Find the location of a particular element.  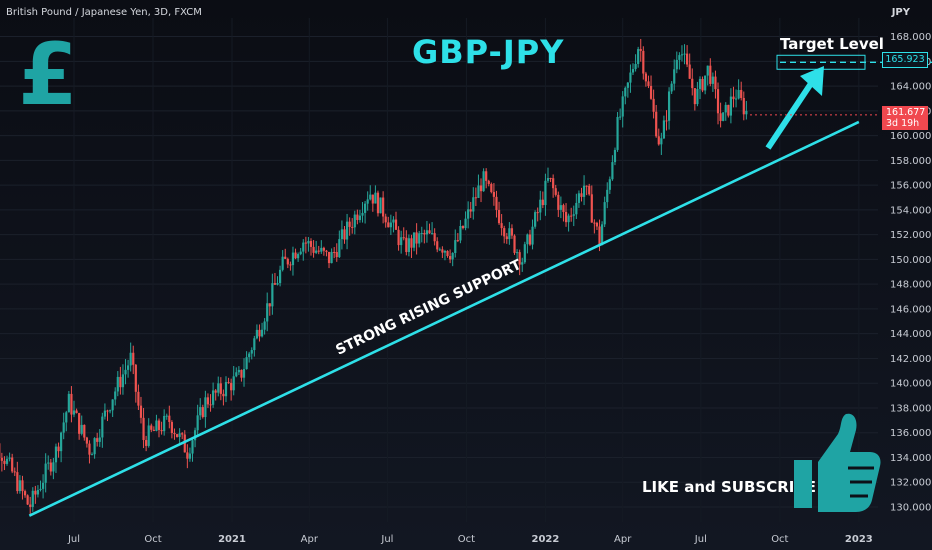

price-tick-label: 154.000 is located at coordinates (910, 210).